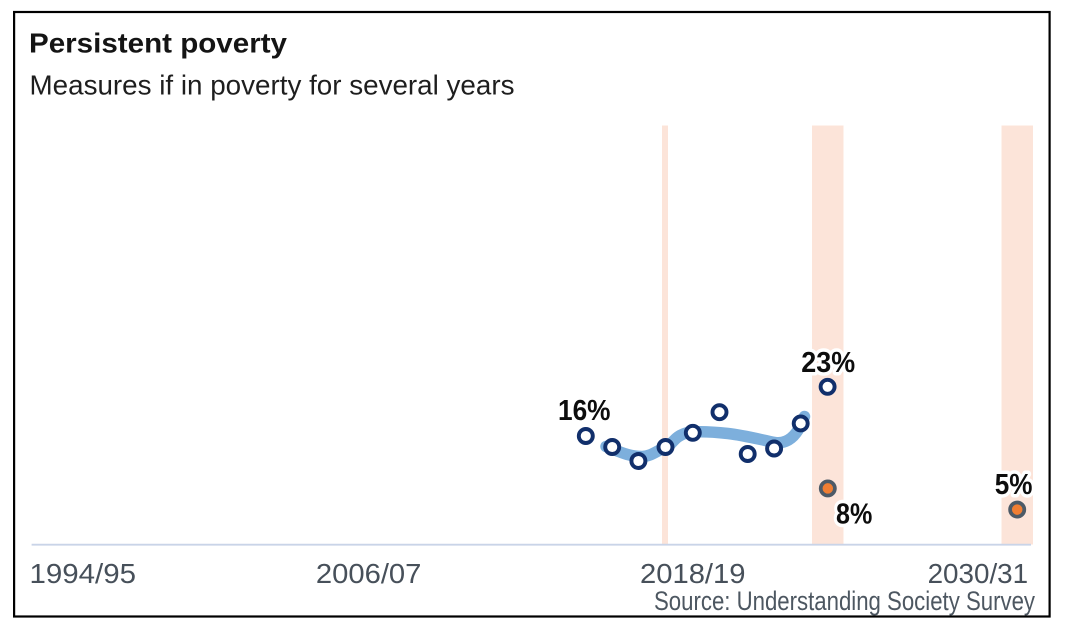  I want to click on svg-text: 16%, so click(584, 411).